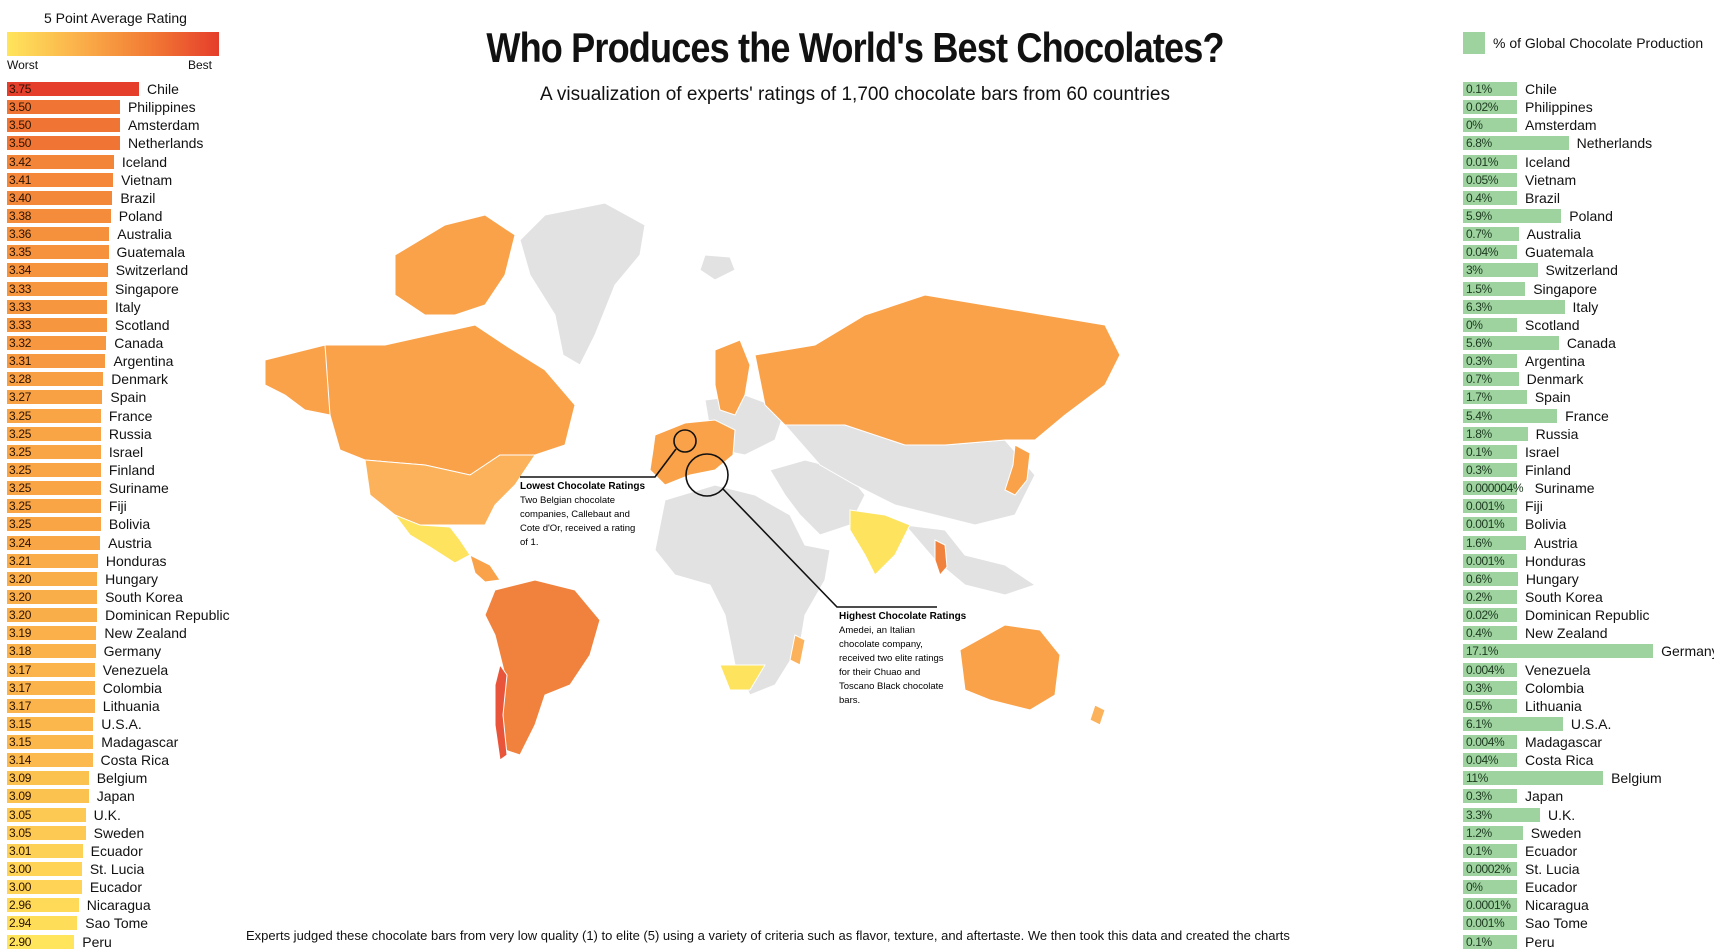 This screenshot has width=1714, height=952. What do you see at coordinates (138, 197) in the screenshot?
I see `rating-country-label: Brazil` at bounding box center [138, 197].